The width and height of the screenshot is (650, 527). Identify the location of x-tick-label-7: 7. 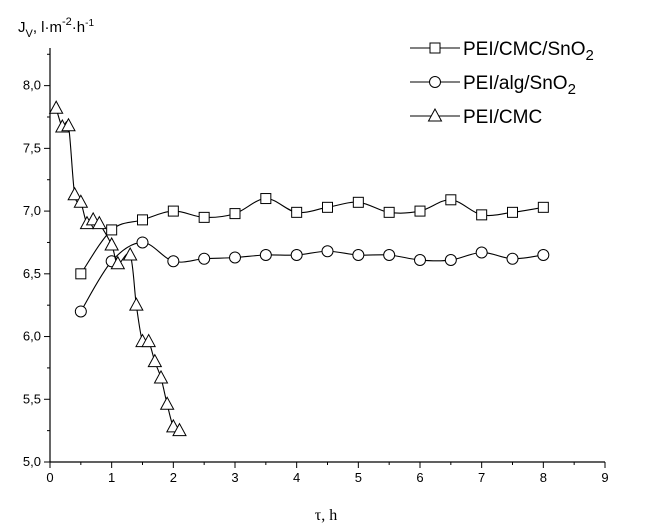
(481, 477).